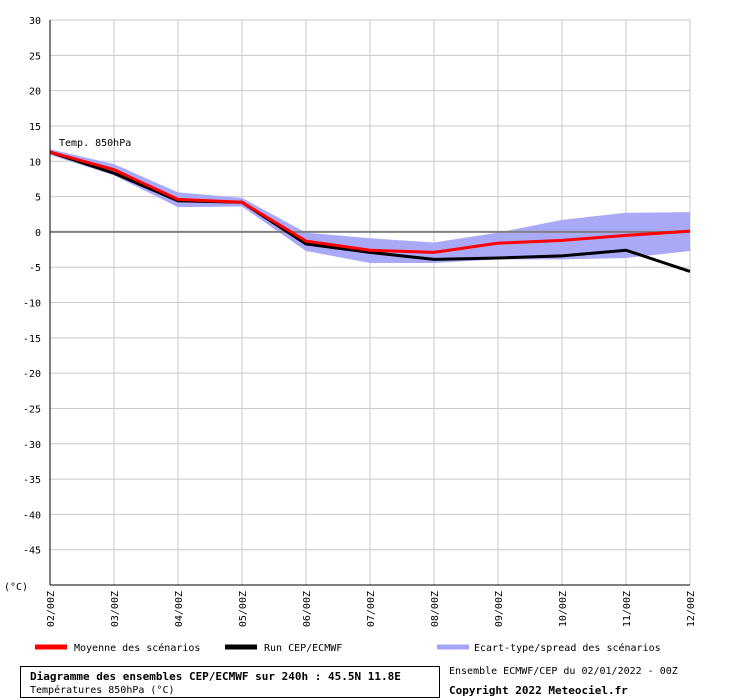 This screenshot has height=700, width=740. What do you see at coordinates (627, 609) in the screenshot?
I see `x-tick-label: 11/00Z` at bounding box center [627, 609].